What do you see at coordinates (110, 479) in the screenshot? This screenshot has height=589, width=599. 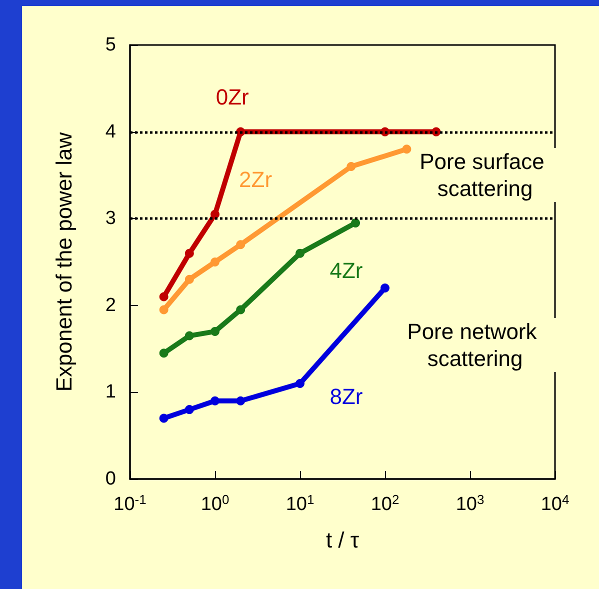 I see `y-tick-label: 0` at bounding box center [110, 479].